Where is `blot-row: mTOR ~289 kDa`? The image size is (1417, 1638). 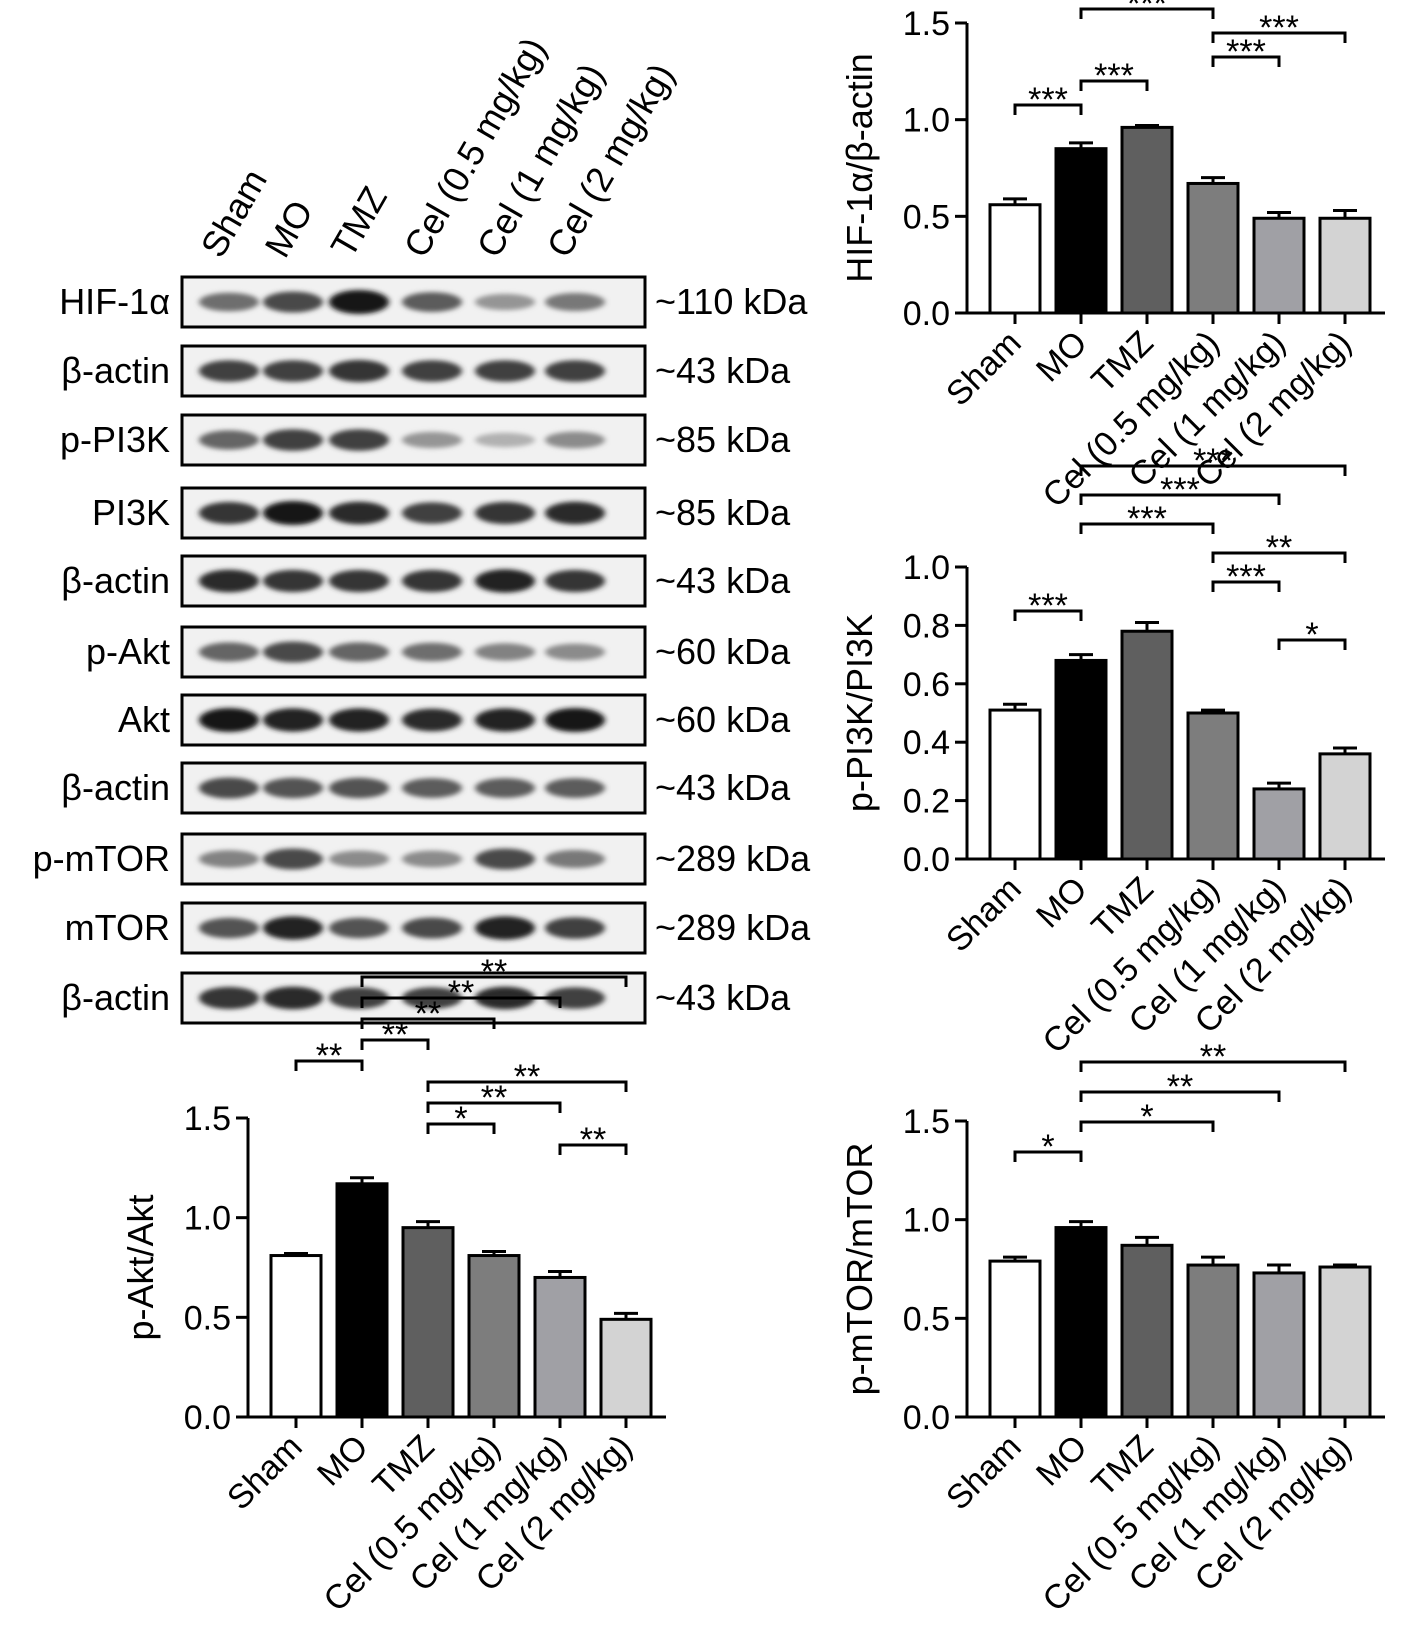 blot-row: mTOR ~289 kDa is located at coordinates (438, 928).